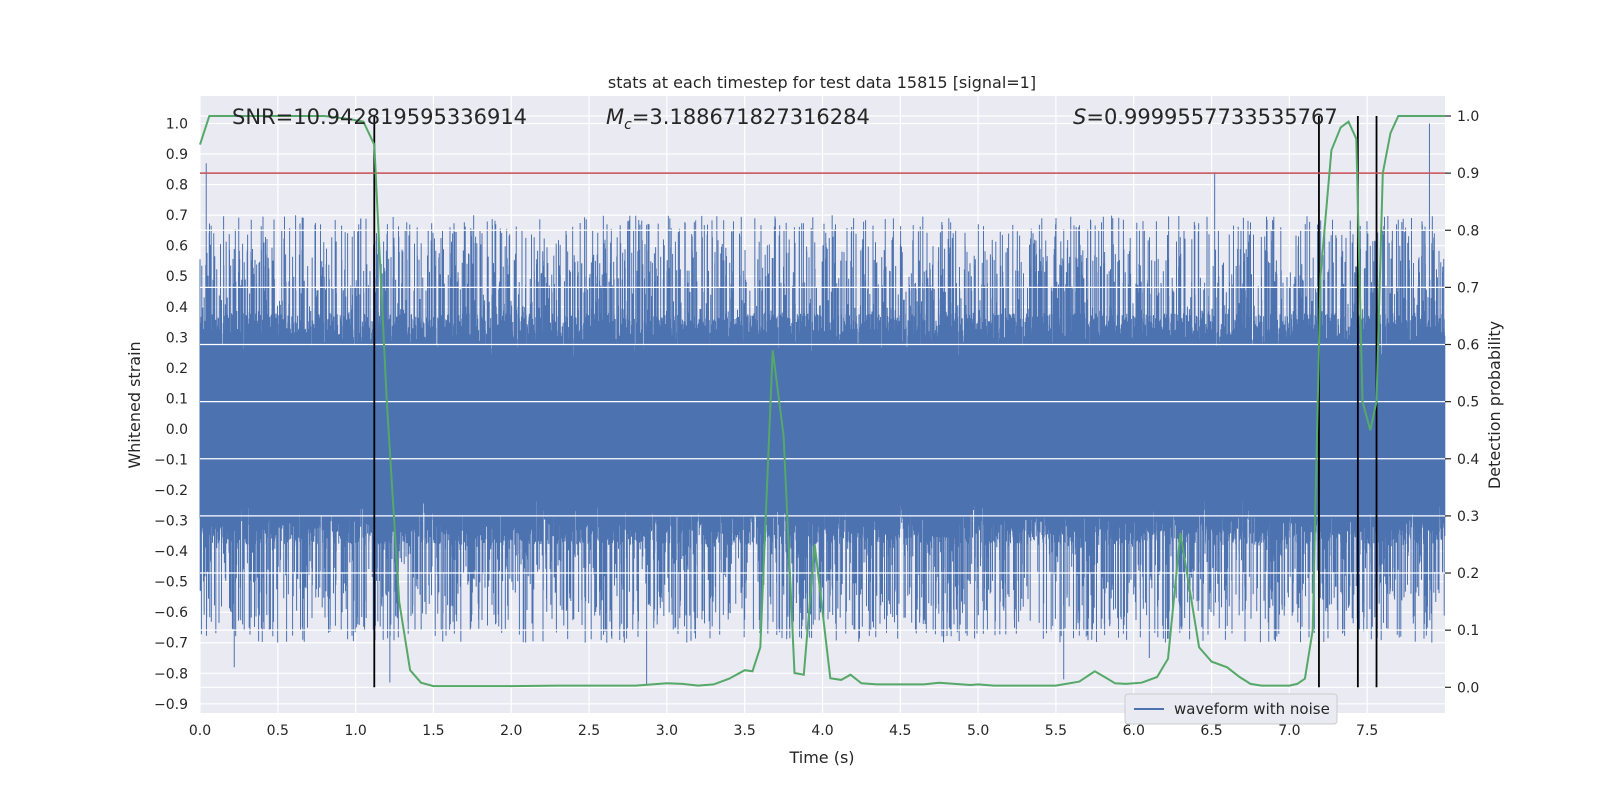  I want to click on chirp-mass-symbol: M, so click(615, 117).